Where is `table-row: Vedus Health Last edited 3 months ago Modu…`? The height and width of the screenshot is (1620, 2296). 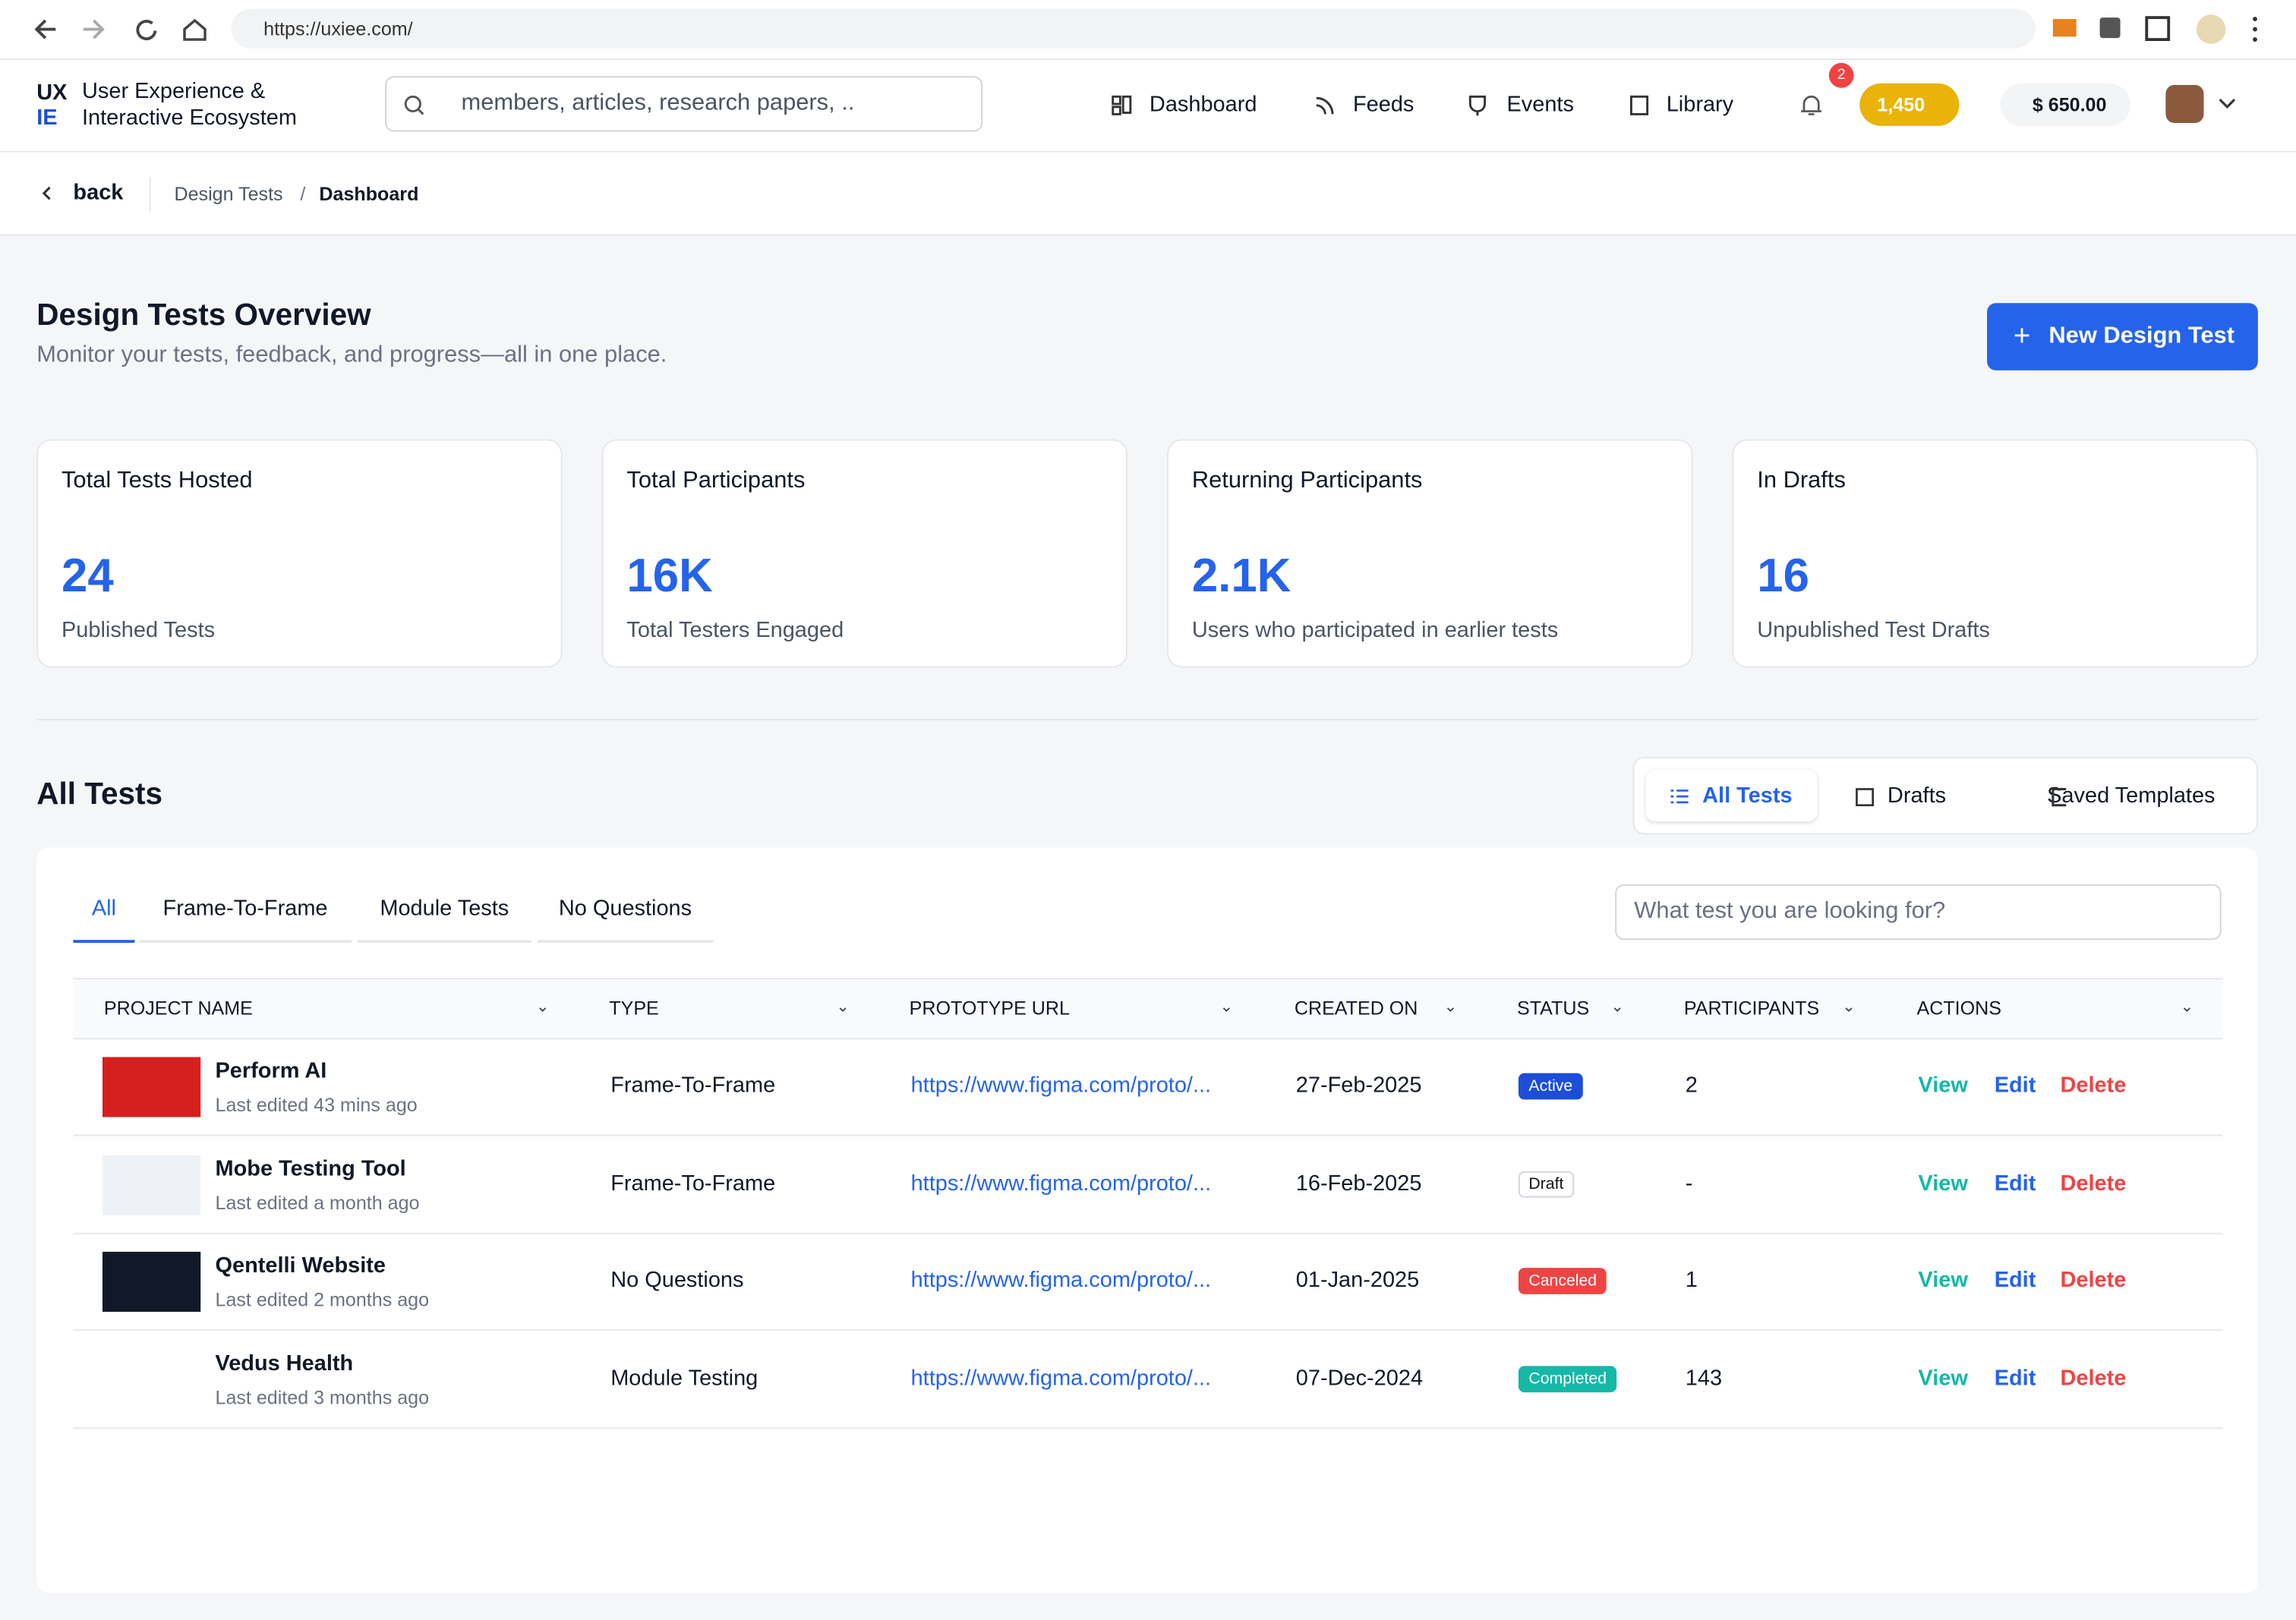
table-row: Vedus Health Last edited 3 months ago Modu… is located at coordinates (1148, 1379).